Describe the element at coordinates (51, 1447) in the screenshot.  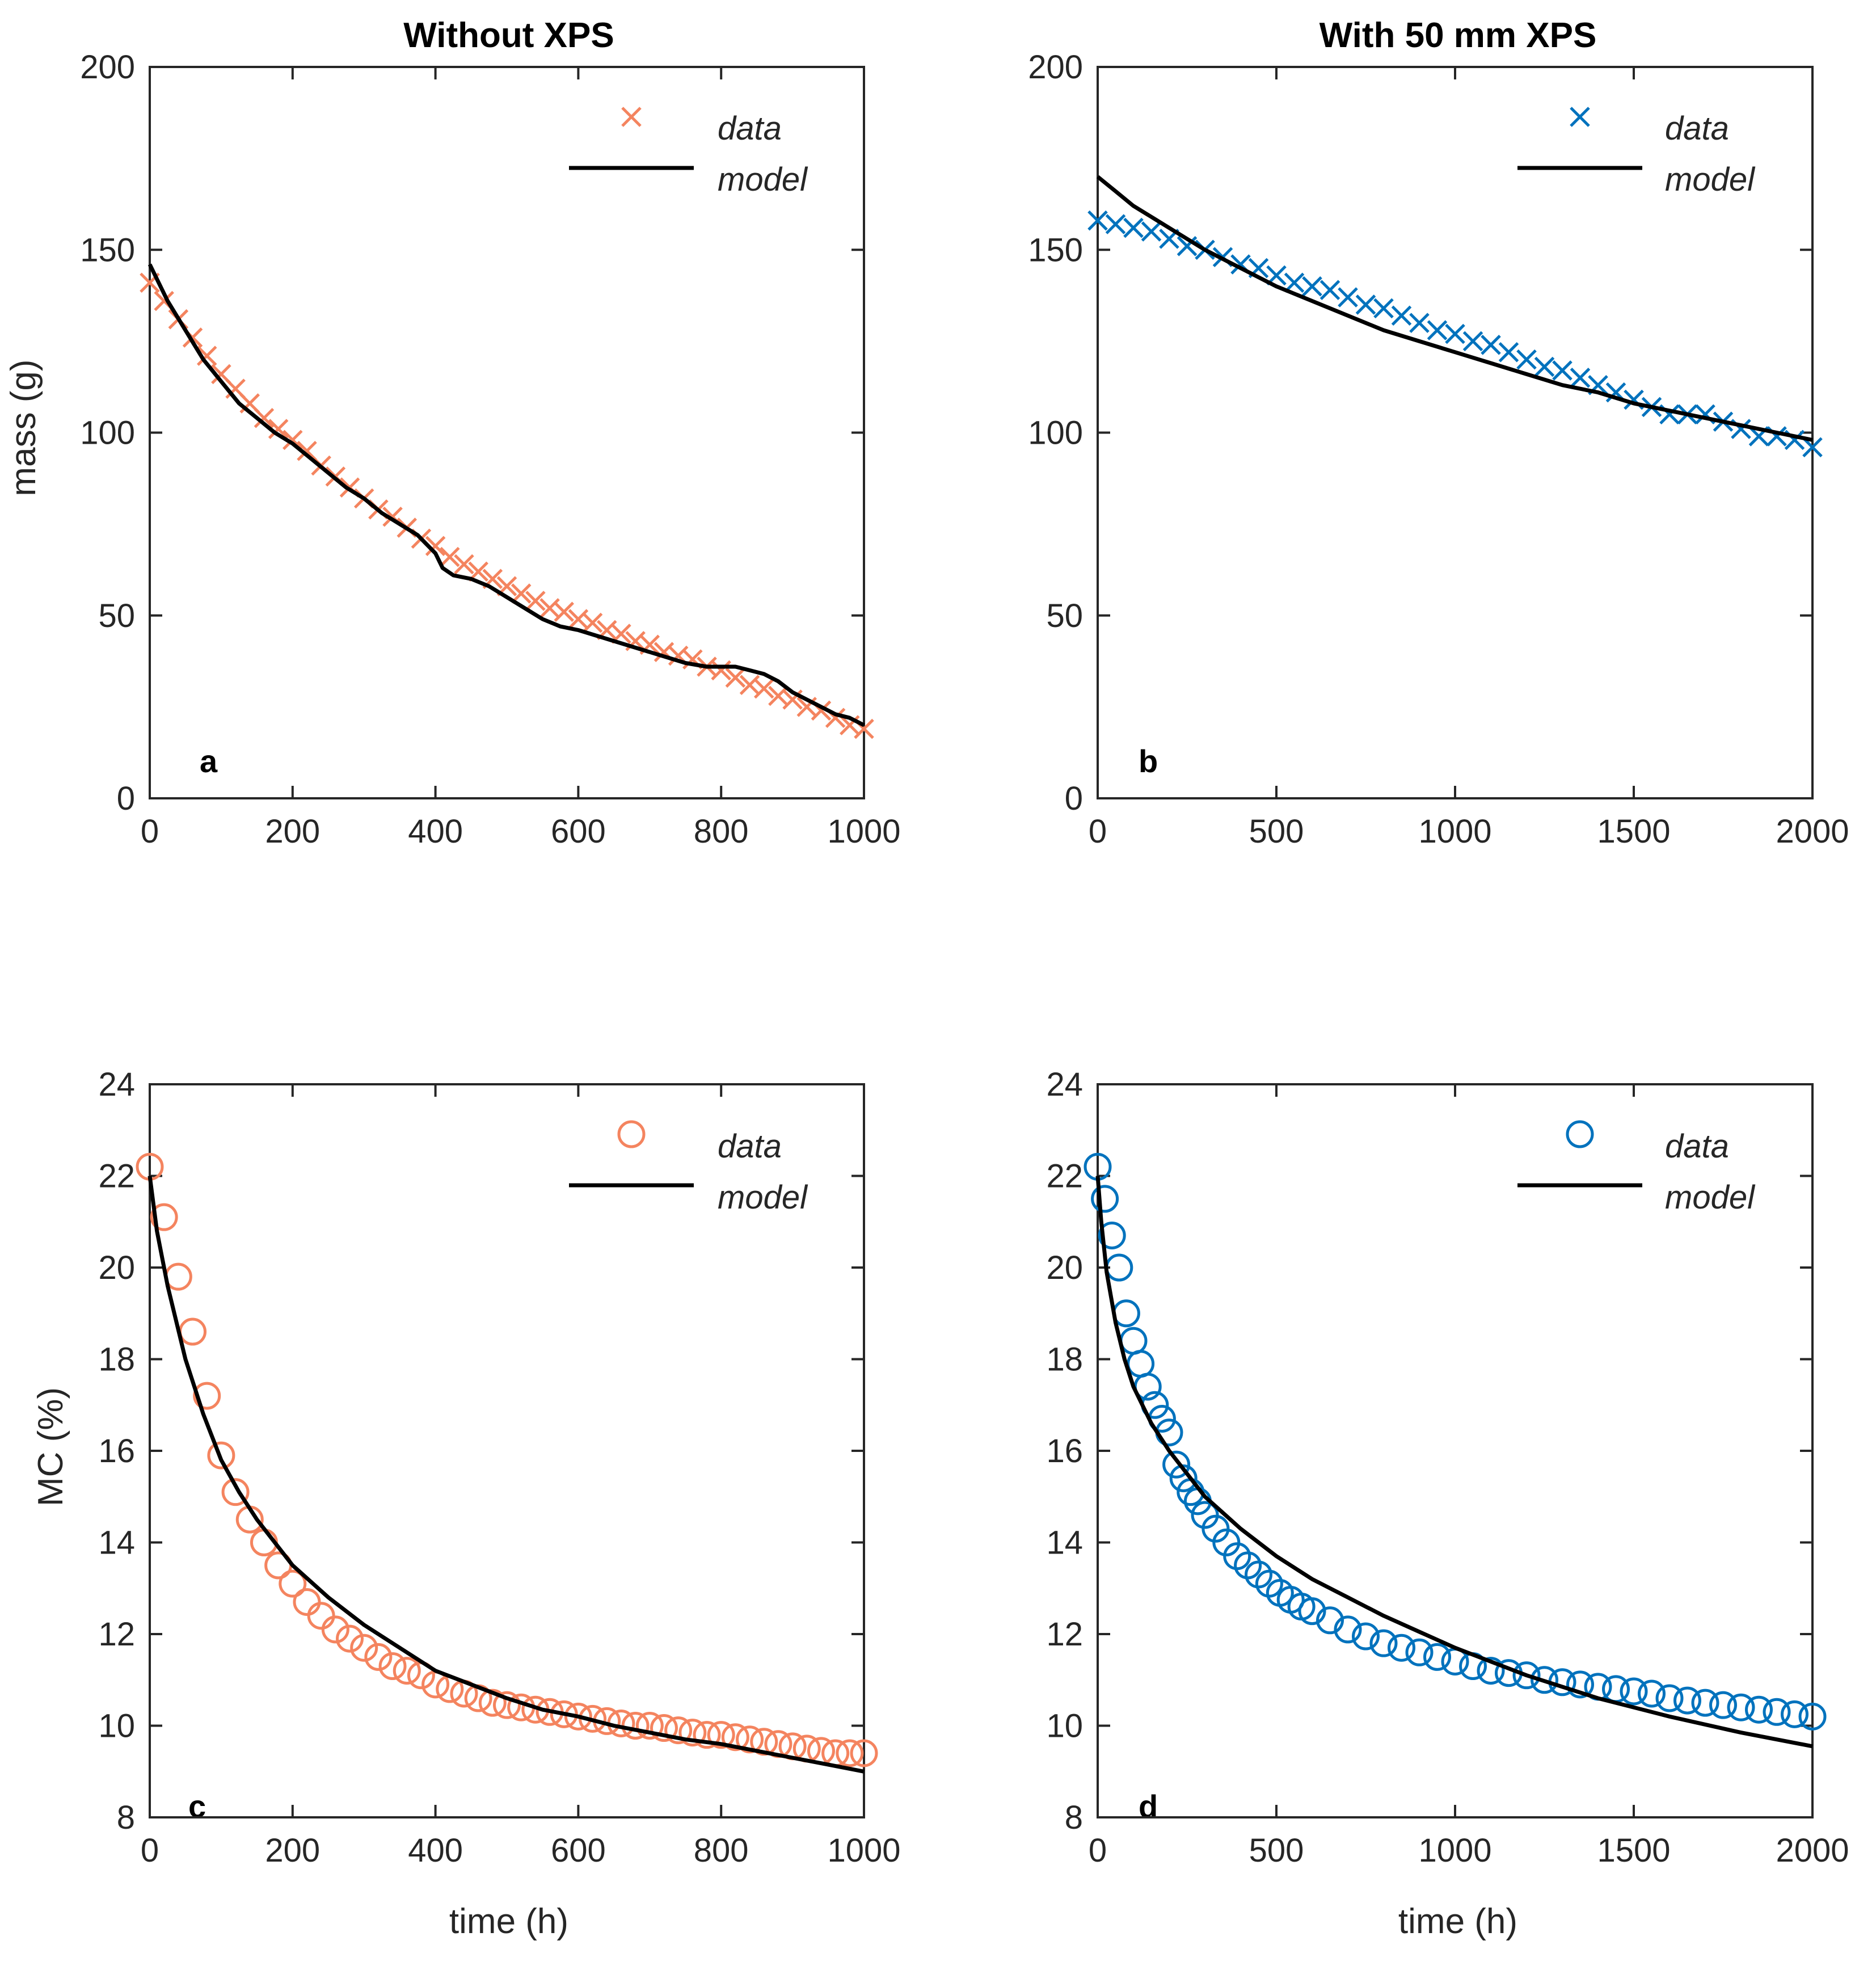
I see `panel-c-ylabel: MC (%)` at that location.